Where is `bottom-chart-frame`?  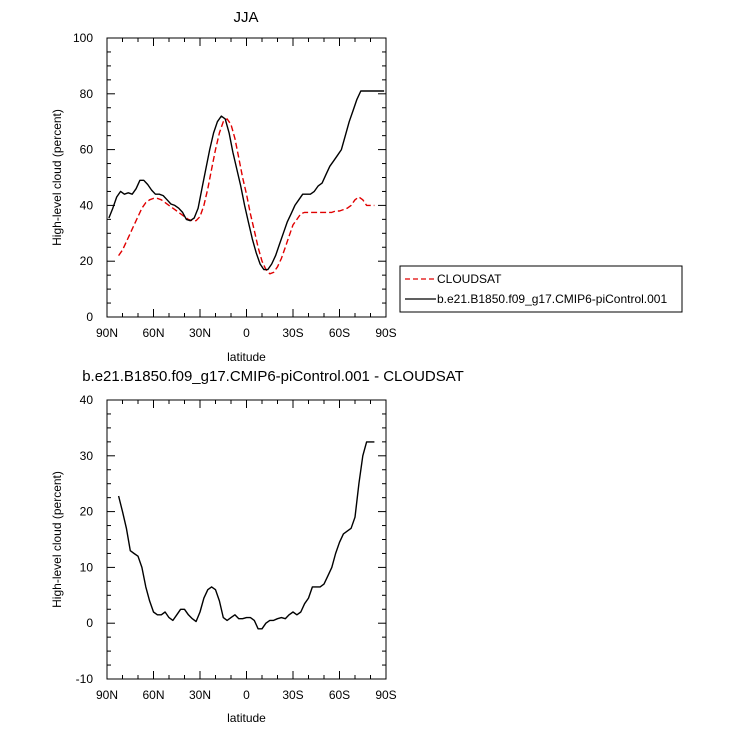 bottom-chart-frame is located at coordinates (246, 539).